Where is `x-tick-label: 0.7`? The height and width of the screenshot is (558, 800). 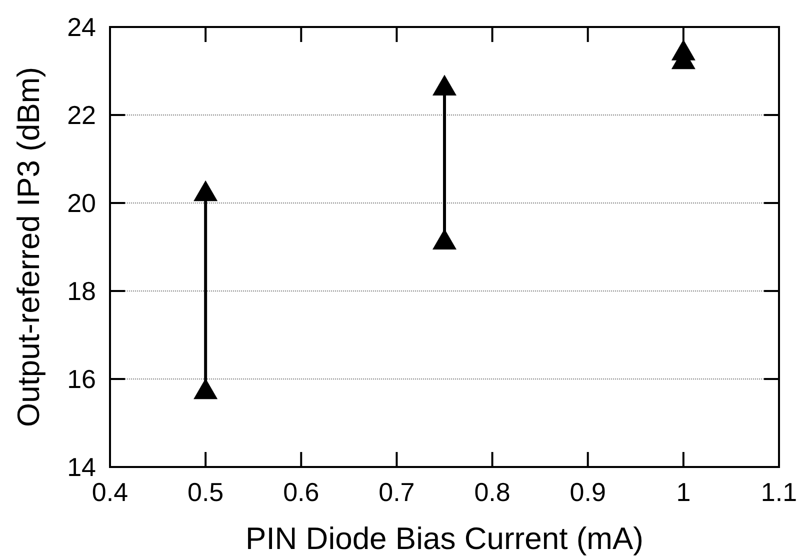 x-tick-label: 0.7 is located at coordinates (396, 492).